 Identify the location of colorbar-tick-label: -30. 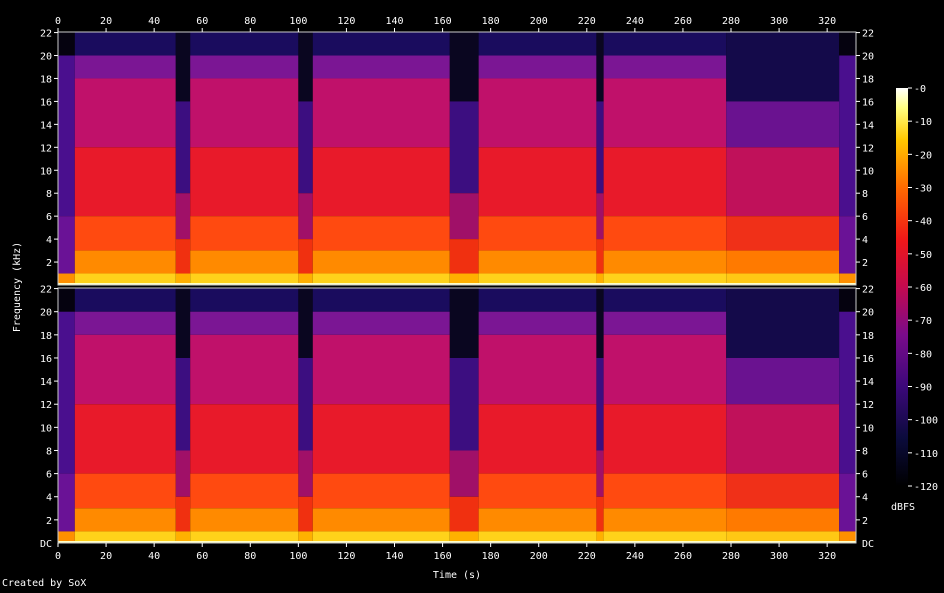
(923, 189).